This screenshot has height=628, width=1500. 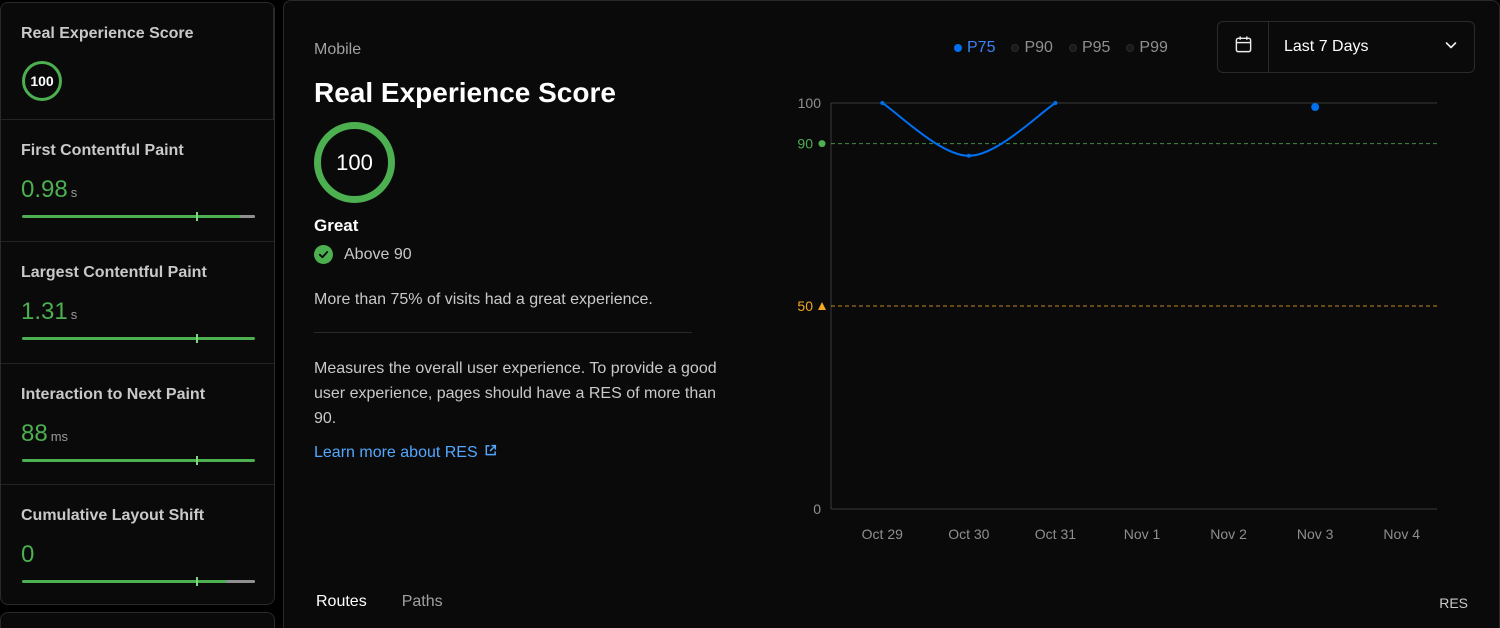 I want to click on threshold-status: Above 90, so click(x=363, y=254).